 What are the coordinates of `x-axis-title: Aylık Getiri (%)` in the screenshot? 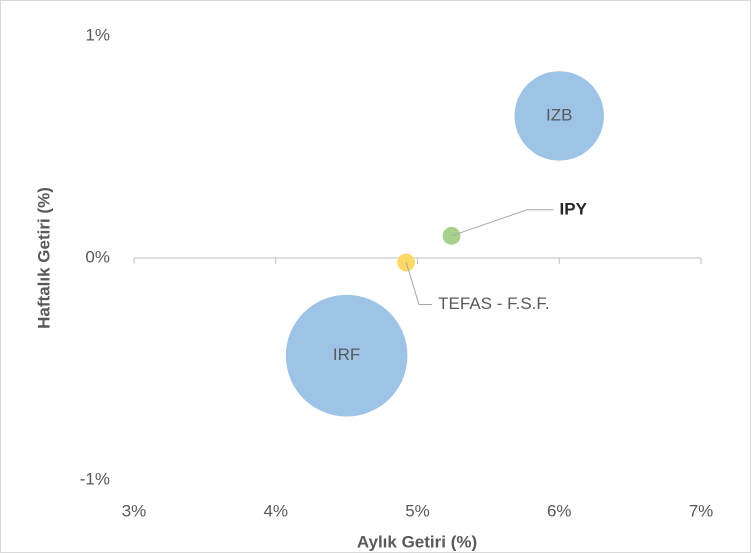 It's located at (417, 541).